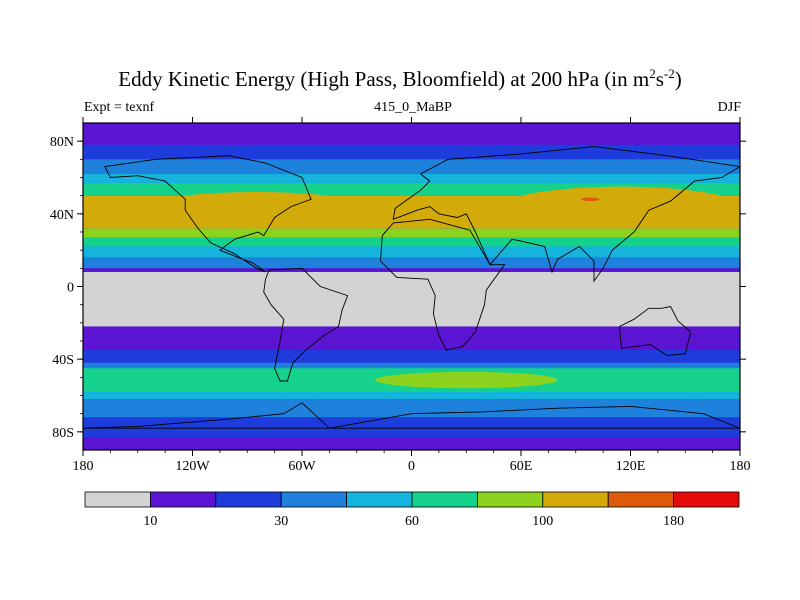 This screenshot has height=600, width=800. Describe the element at coordinates (70, 288) in the screenshot. I see `y-tick-label: 0` at that location.